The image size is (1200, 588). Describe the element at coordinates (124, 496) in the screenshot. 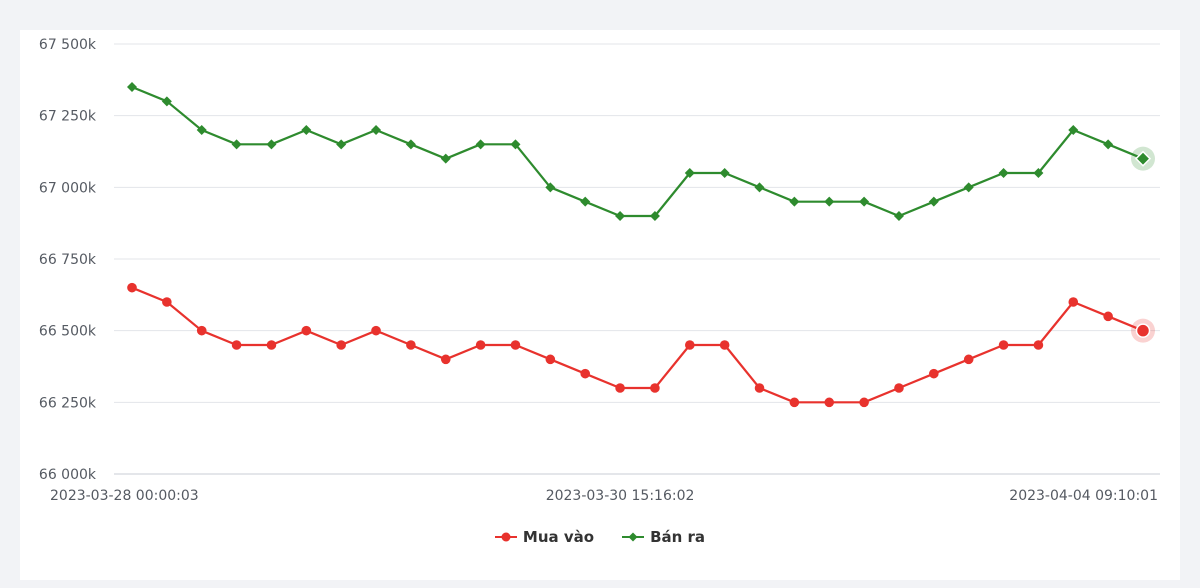

I see `x-tick-label: 2023-03-28 00:00:03` at that location.